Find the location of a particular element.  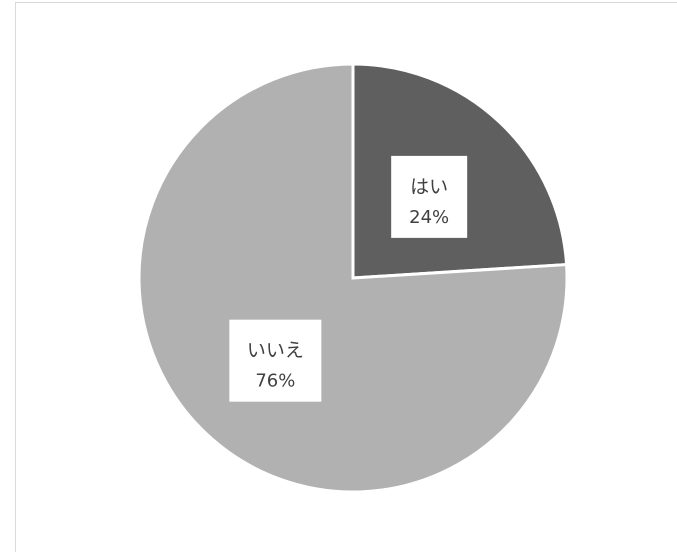

data-label-category: いいえ is located at coordinates (275, 351).